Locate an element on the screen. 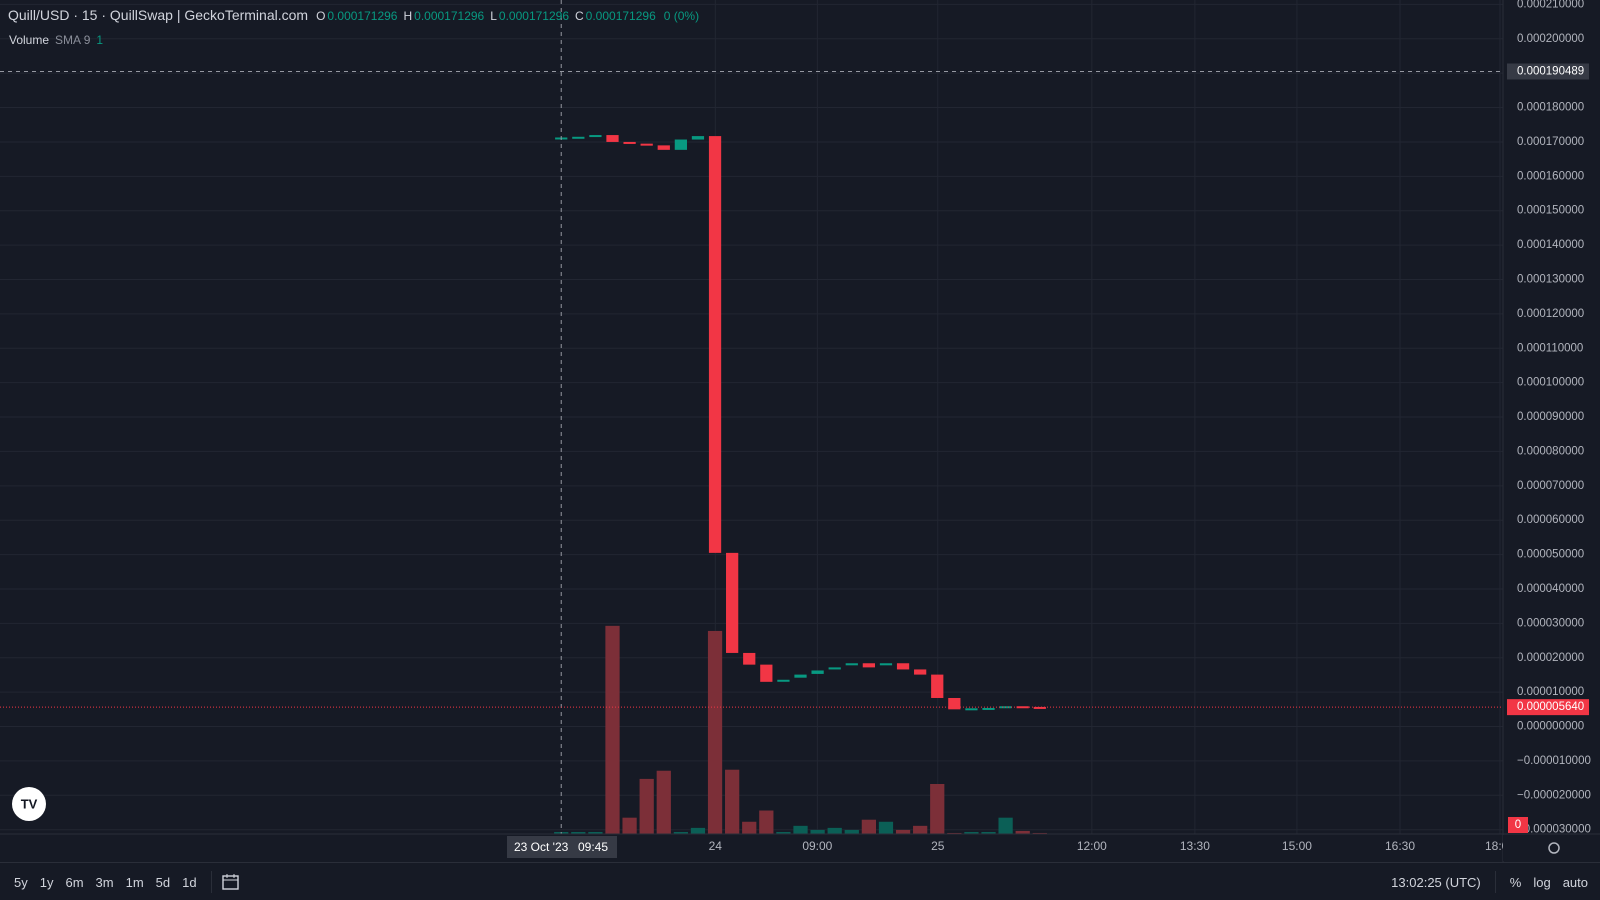 The image size is (1600, 900). y-tick-label: 0.000080000 is located at coordinates (1550, 451).